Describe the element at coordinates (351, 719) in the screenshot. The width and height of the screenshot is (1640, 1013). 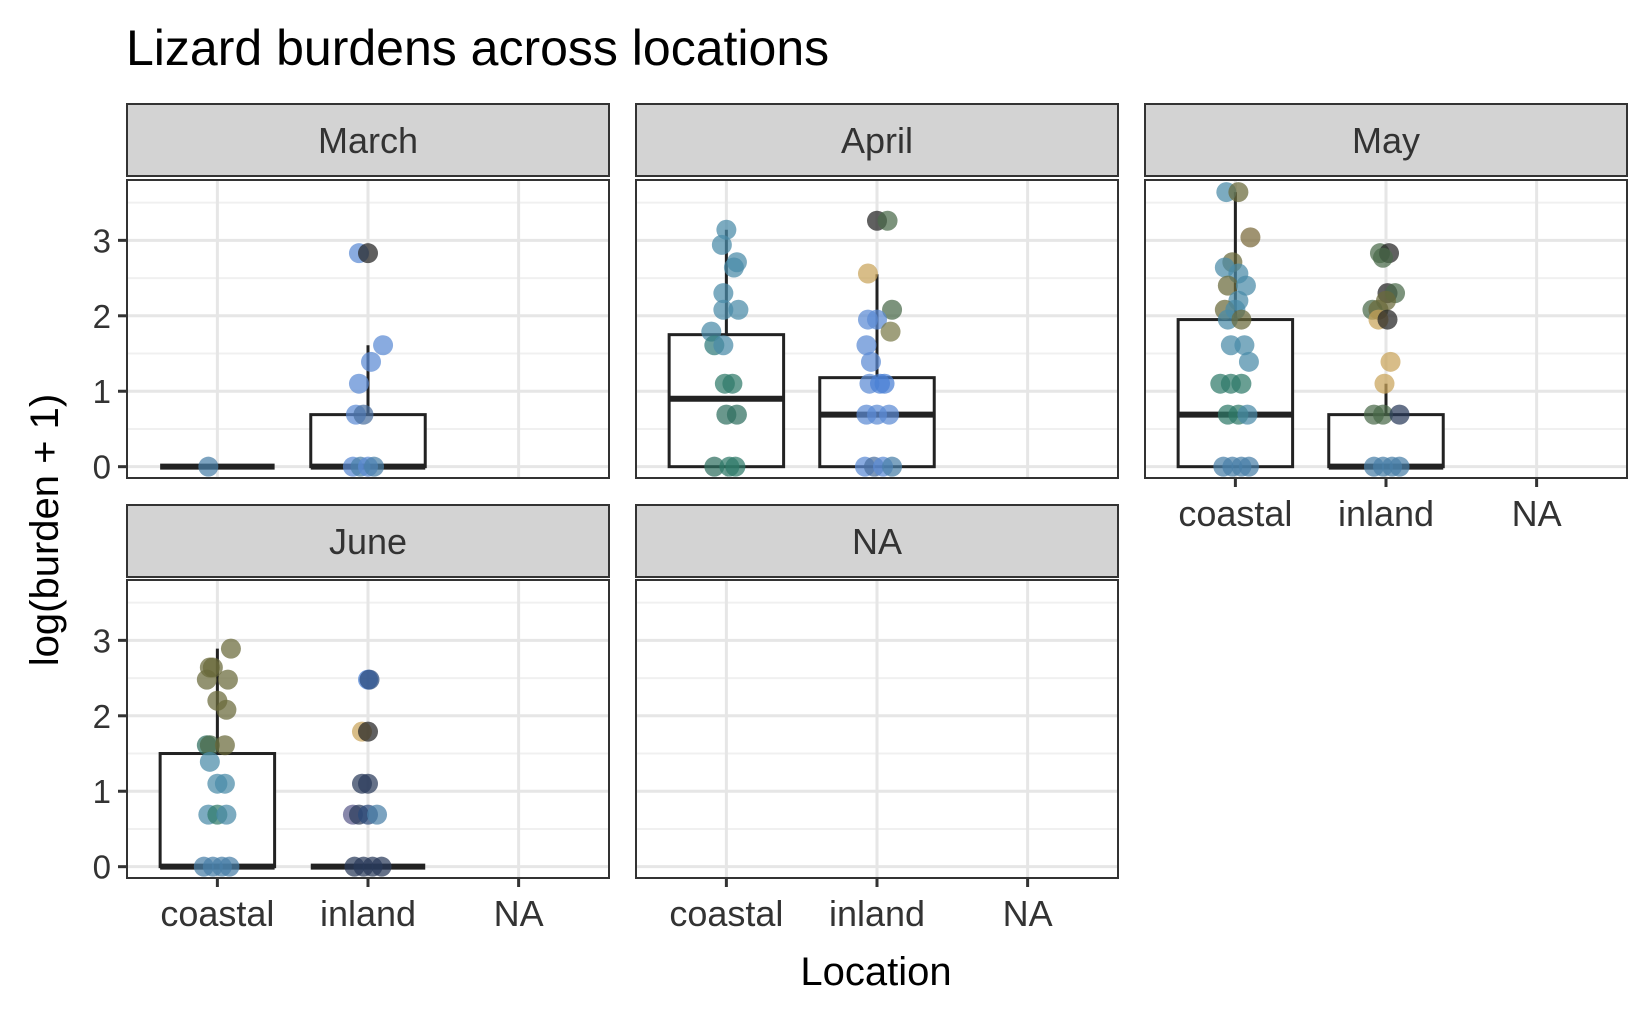
I see `facet-june: June 0 1 2 3 coastal inland NA` at that location.